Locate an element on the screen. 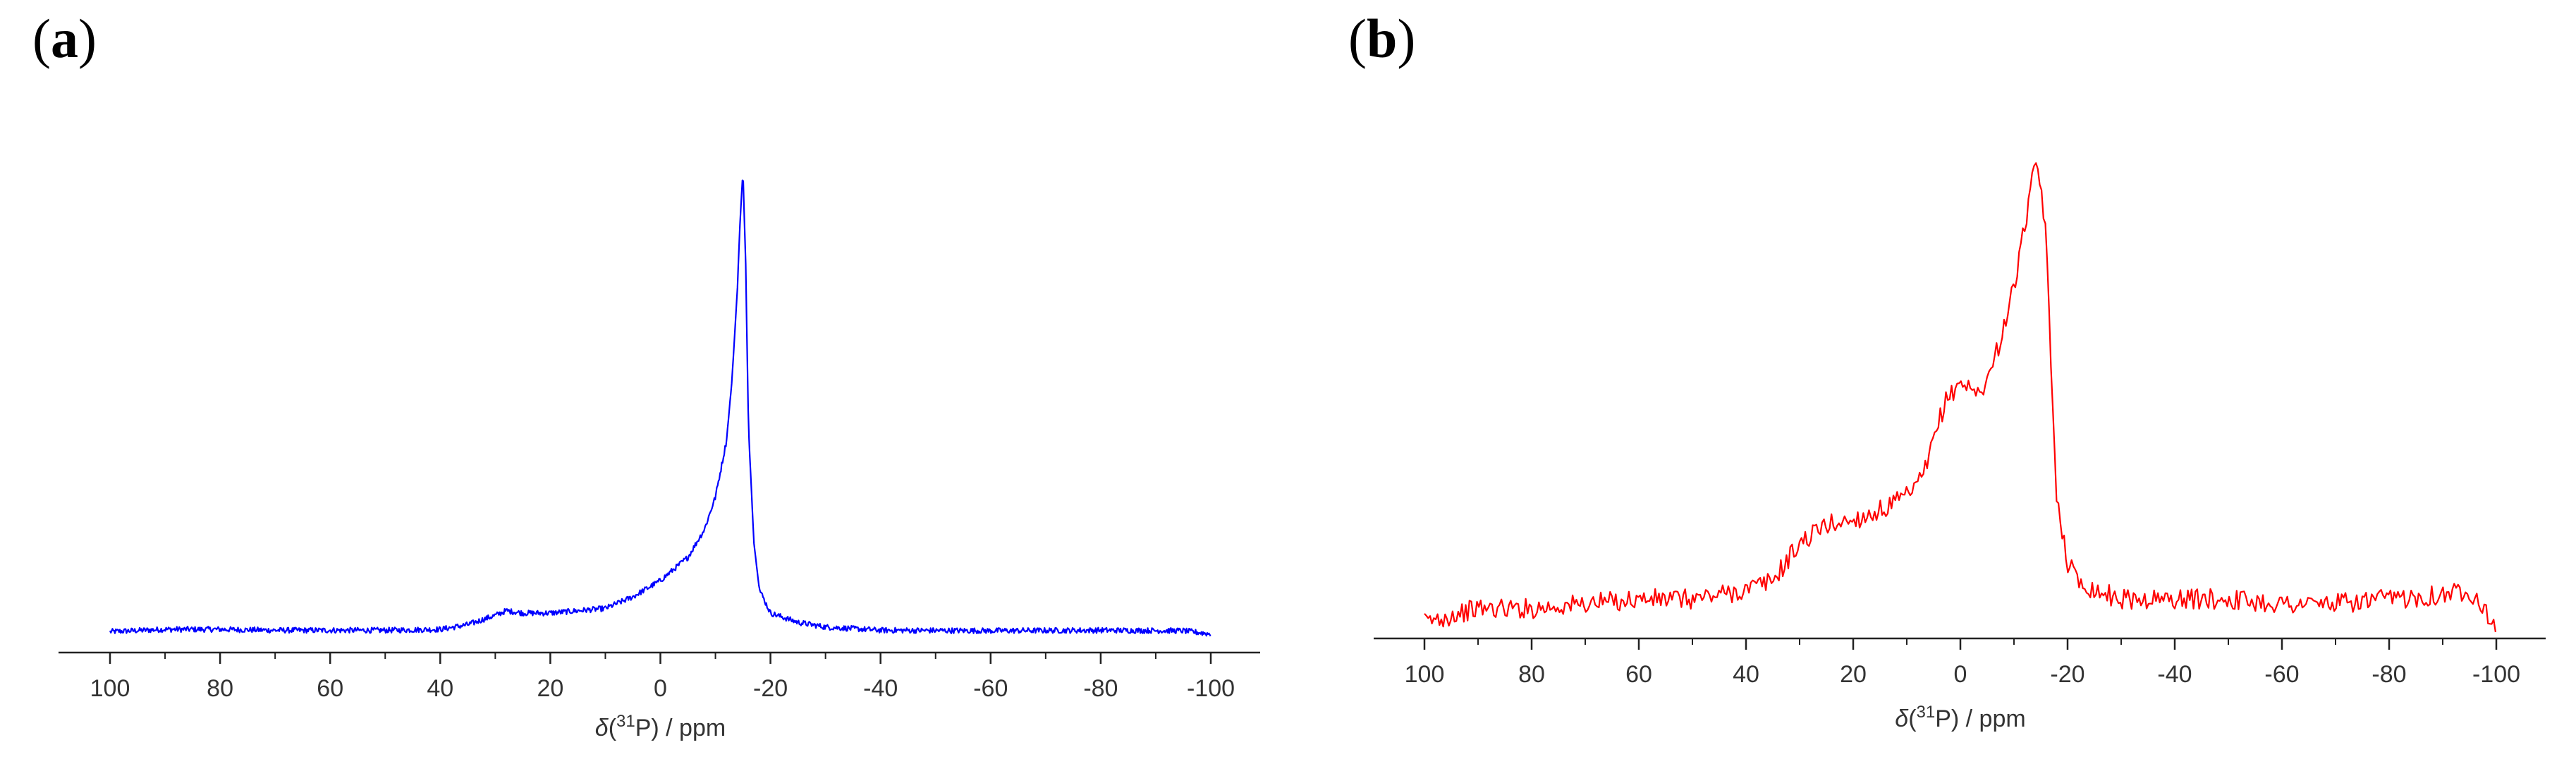 The image size is (2576, 776). panel-label-a: (a) is located at coordinates (64, 38).